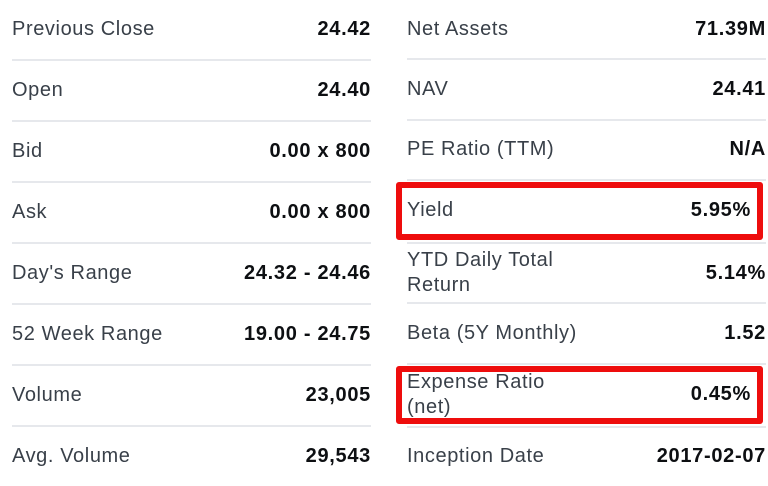 The width and height of the screenshot is (768, 486). Describe the element at coordinates (747, 149) in the screenshot. I see `stat-value: N/A` at that location.